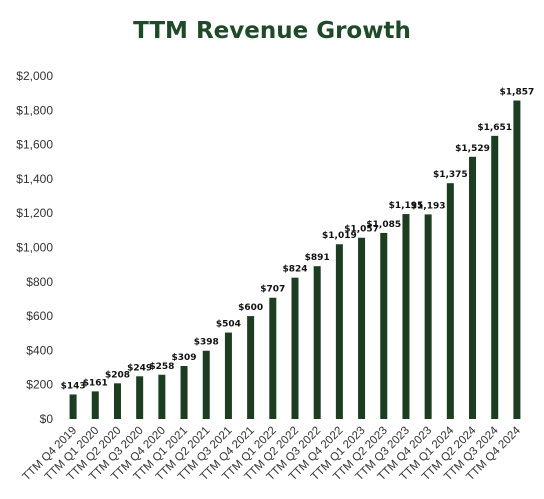 This screenshot has height=499, width=544. What do you see at coordinates (34, 179) in the screenshot?
I see `y-tick-label: $1,400` at bounding box center [34, 179].